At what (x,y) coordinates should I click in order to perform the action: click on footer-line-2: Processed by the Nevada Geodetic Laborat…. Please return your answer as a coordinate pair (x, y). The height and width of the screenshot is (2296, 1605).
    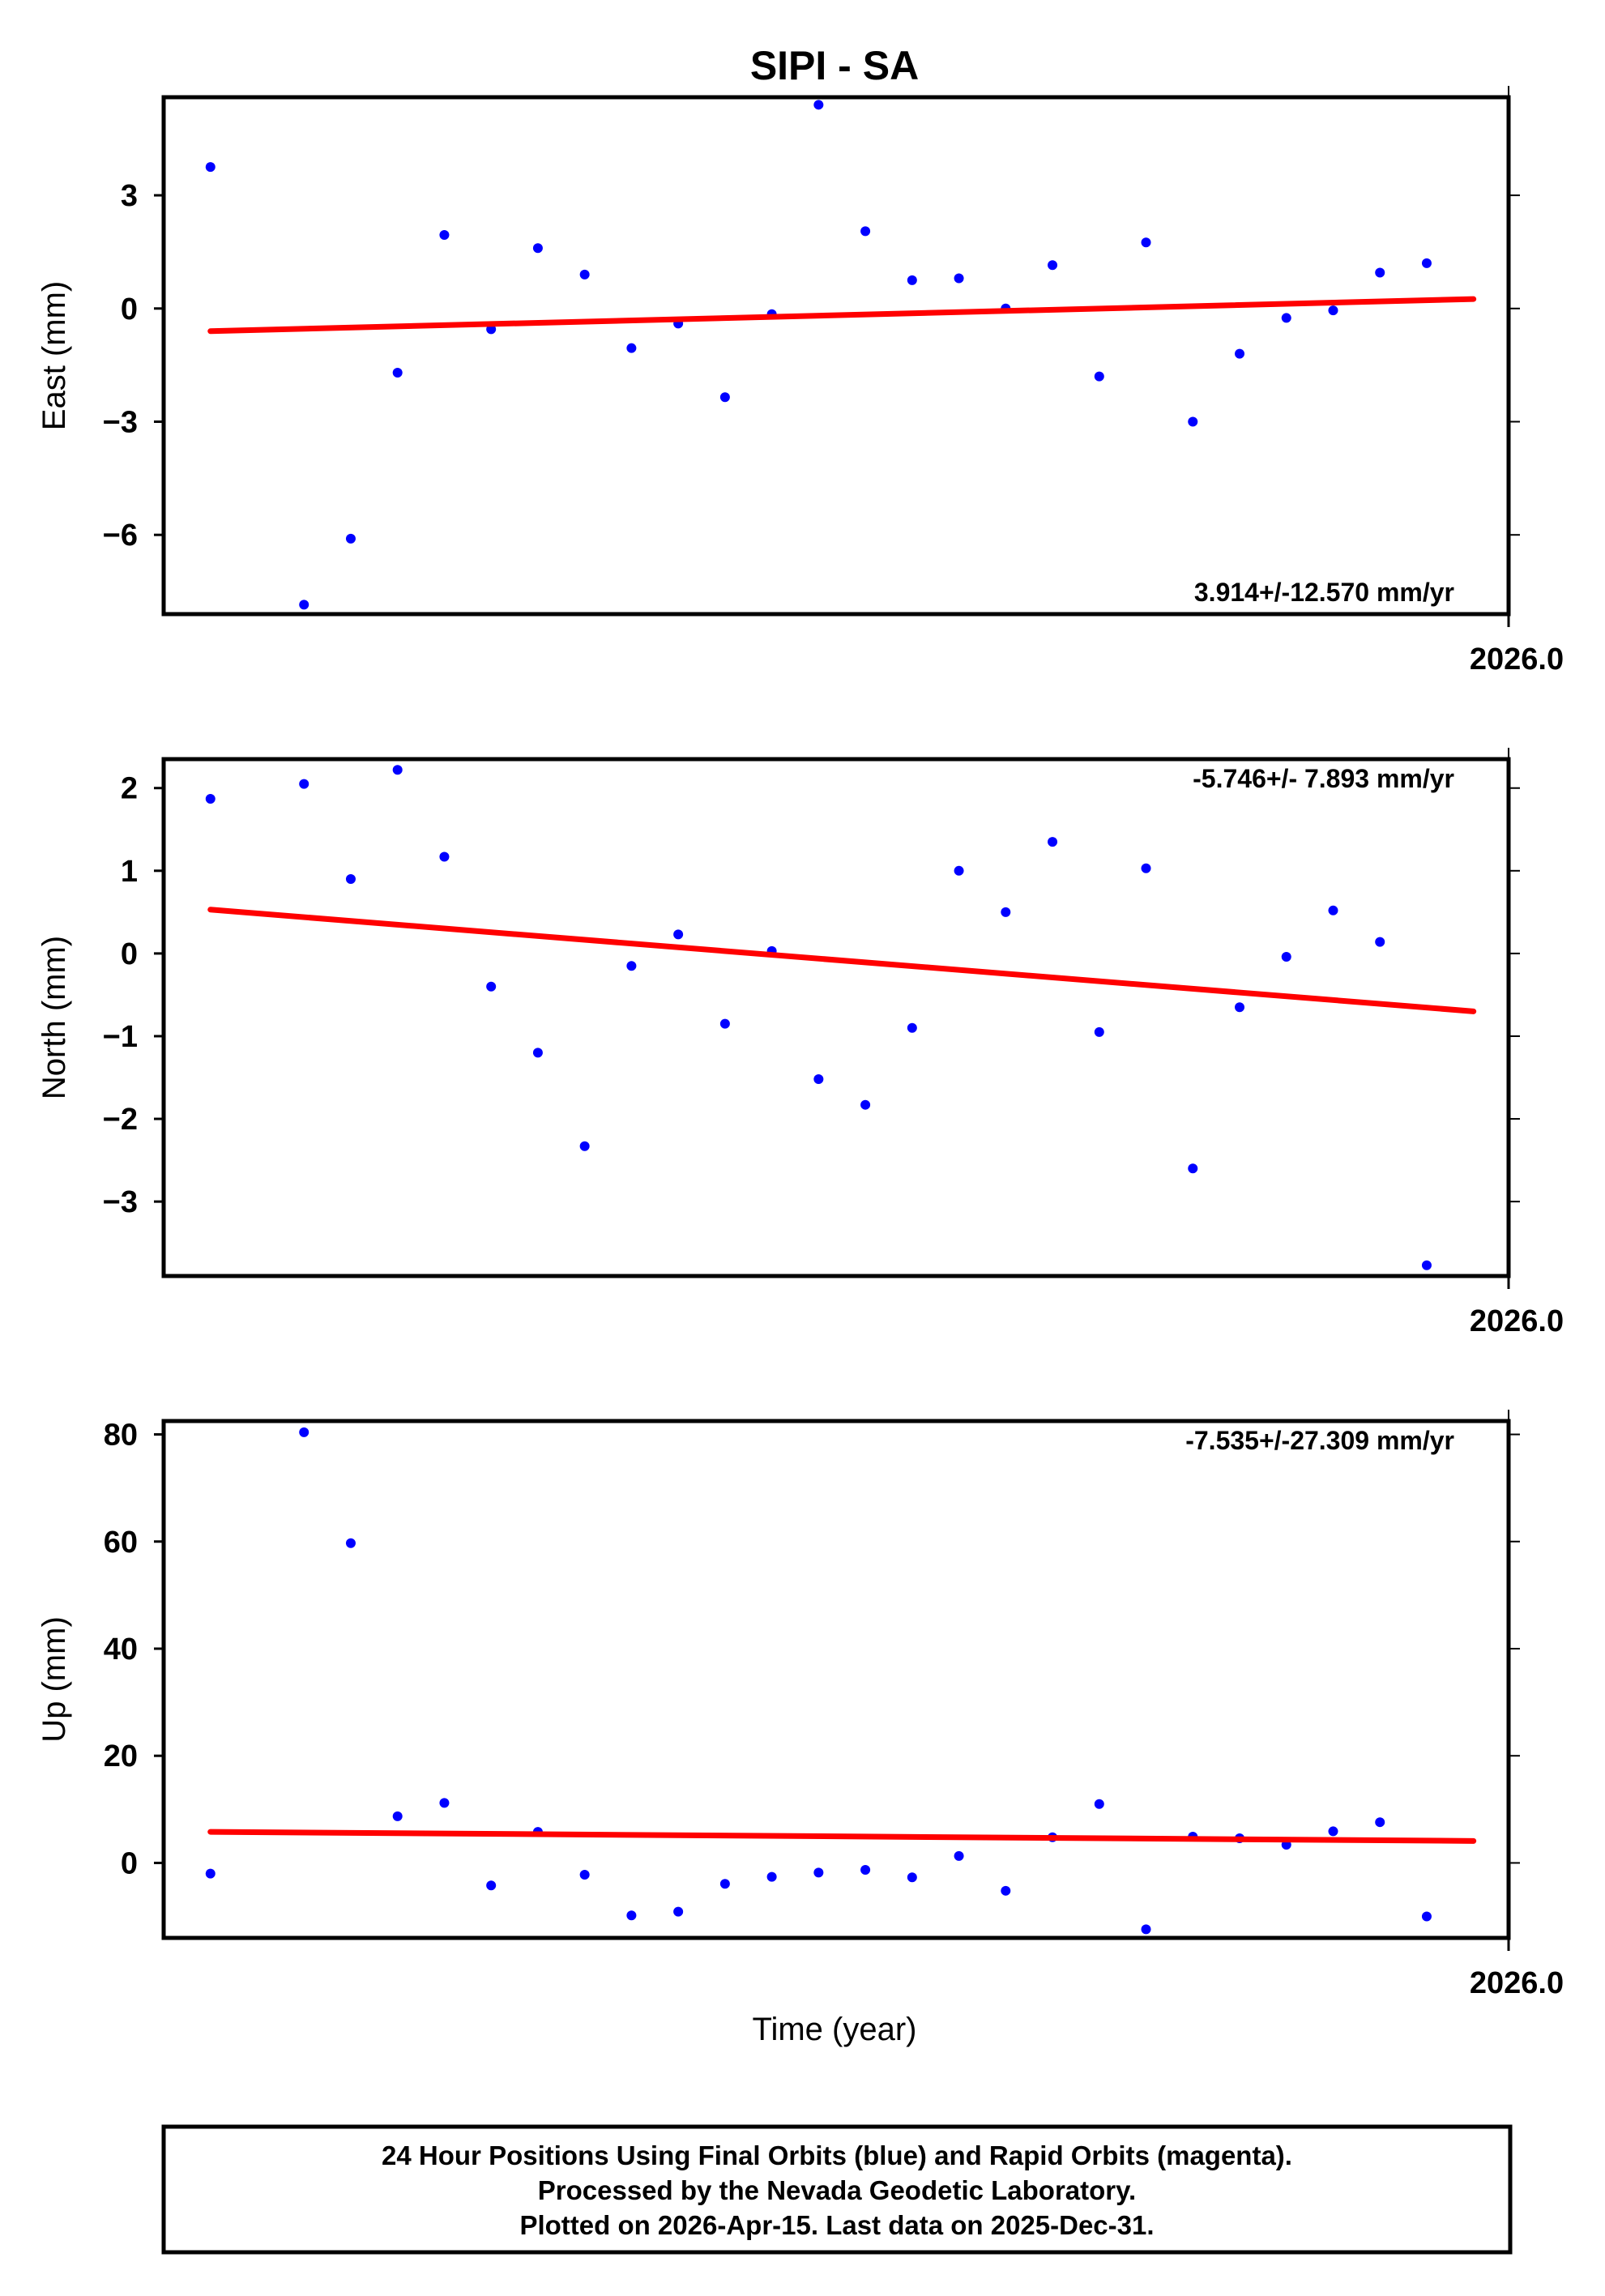
    Looking at the image, I should click on (837, 2190).